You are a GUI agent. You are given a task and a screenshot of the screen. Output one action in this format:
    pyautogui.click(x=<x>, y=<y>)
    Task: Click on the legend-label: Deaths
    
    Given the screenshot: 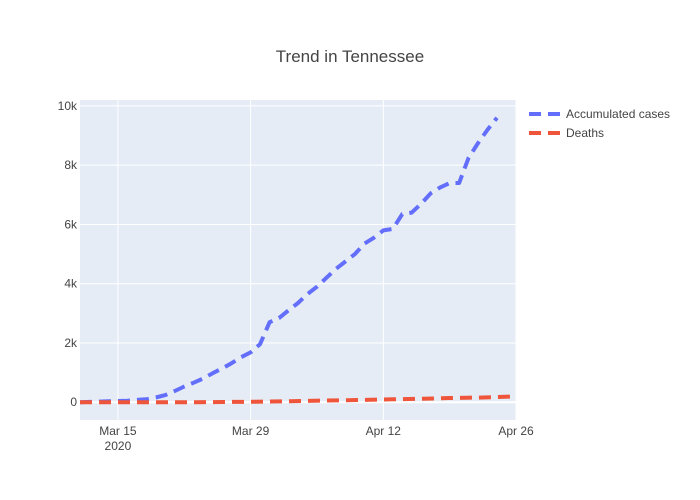 What is the action you would take?
    pyautogui.click(x=585, y=133)
    